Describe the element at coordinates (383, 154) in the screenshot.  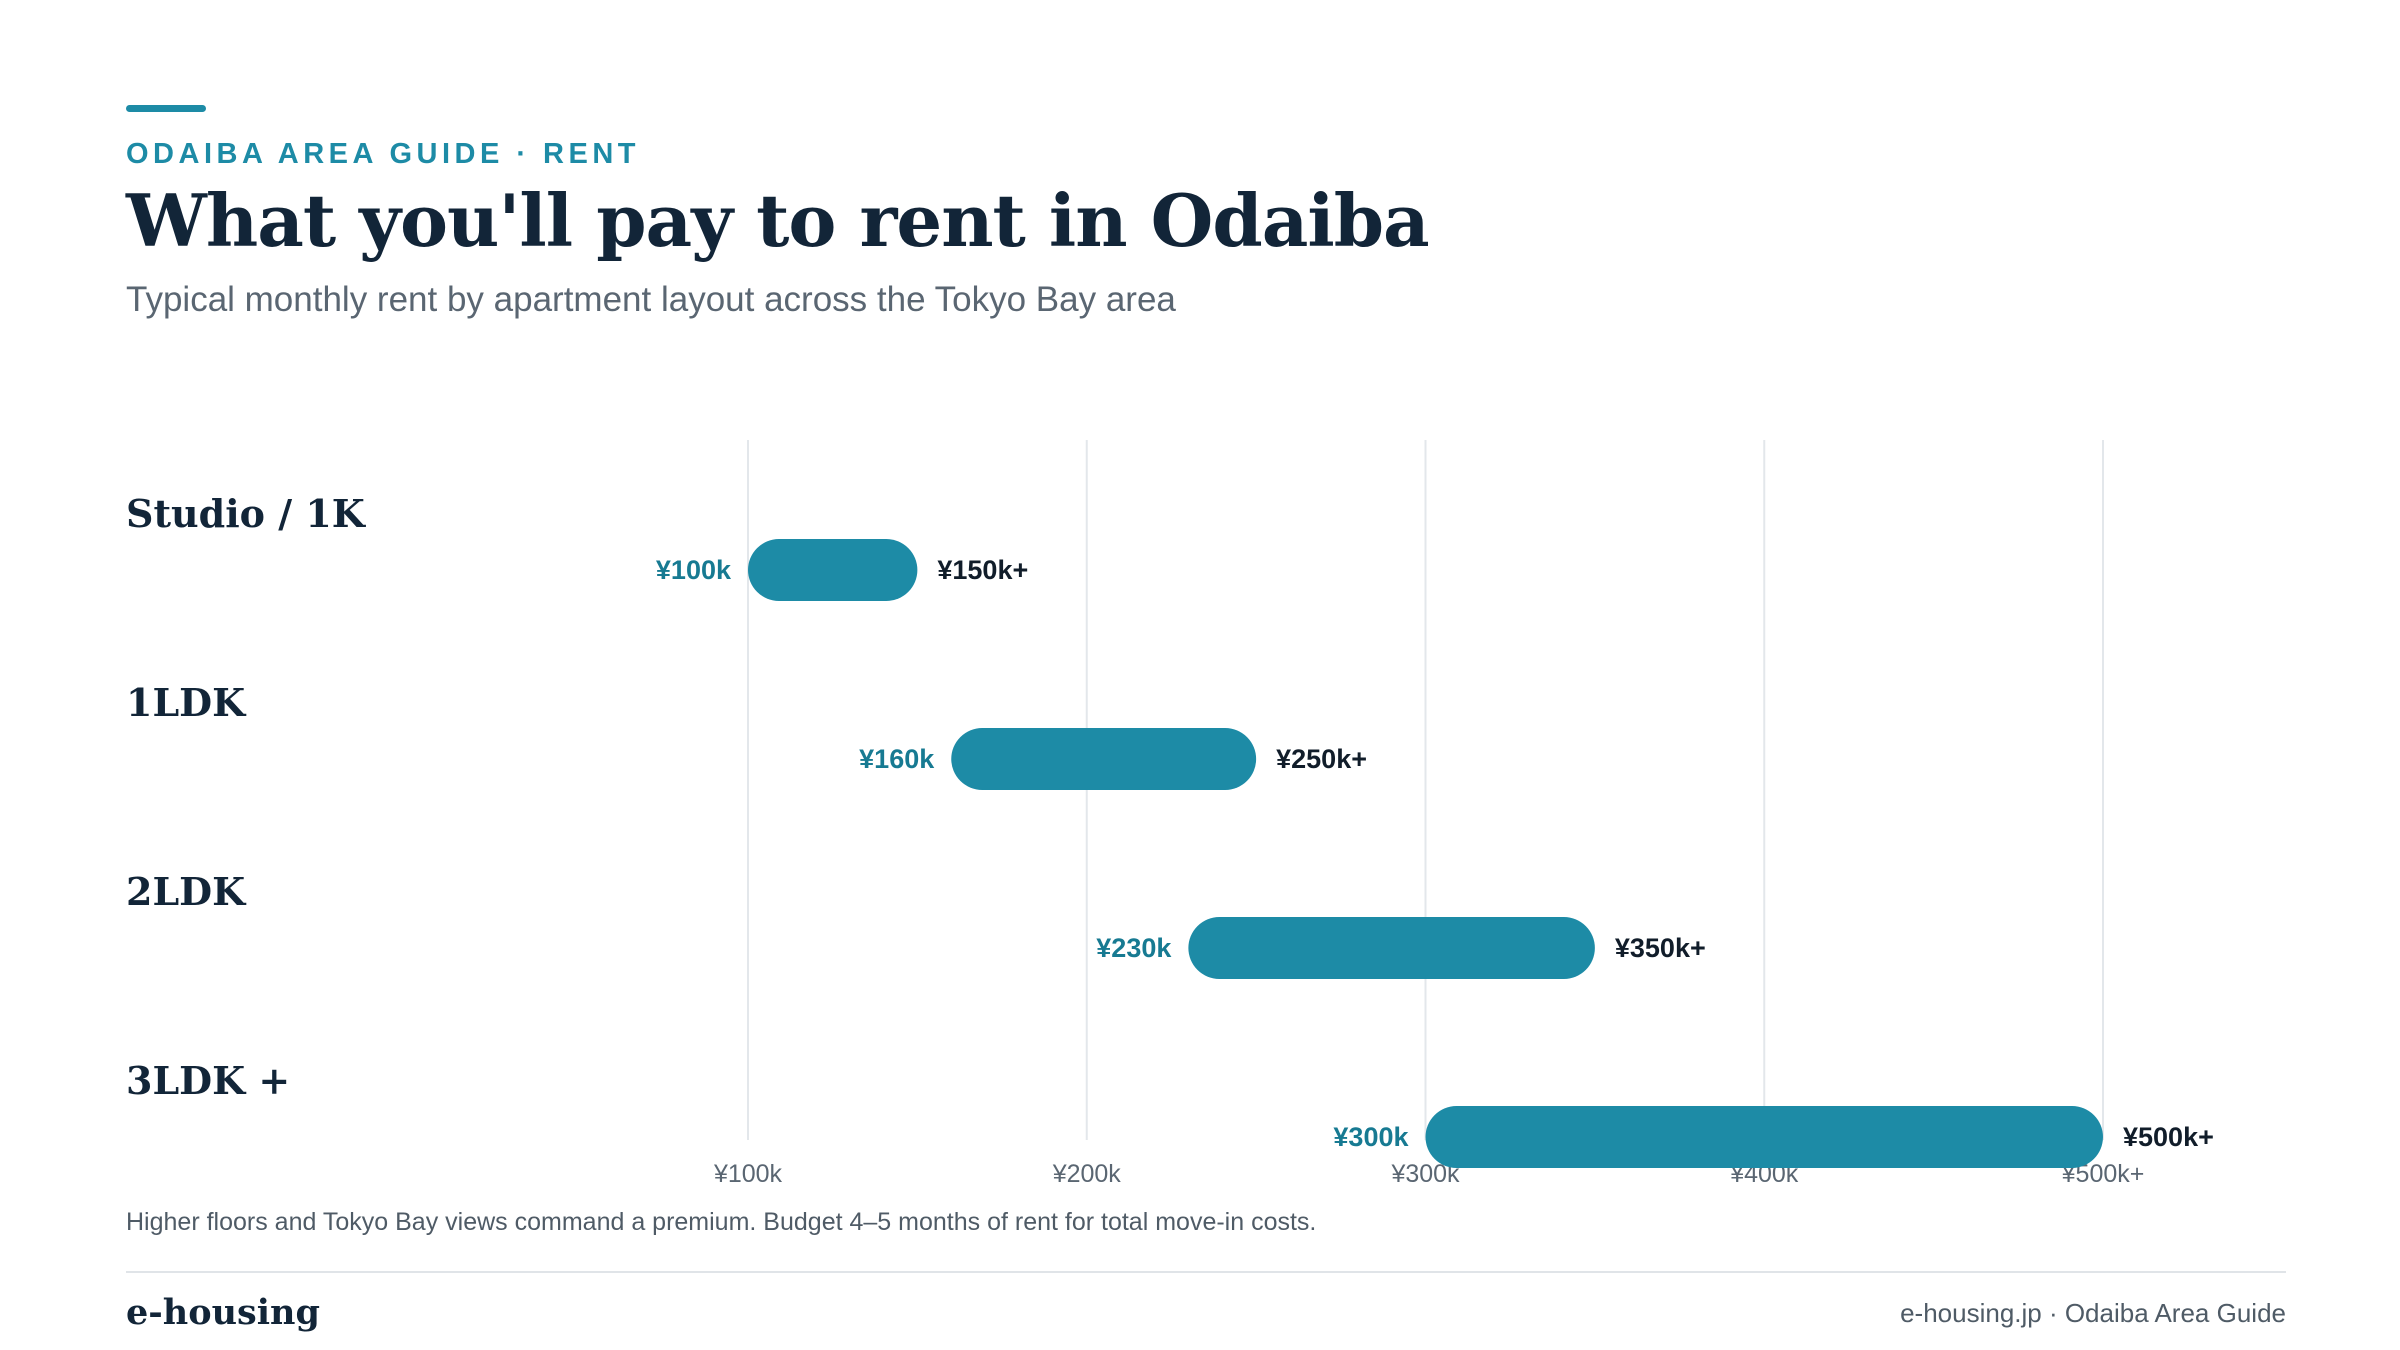
I see `eyebrow-label: ODAIBA AREA GUIDE · RENT` at that location.